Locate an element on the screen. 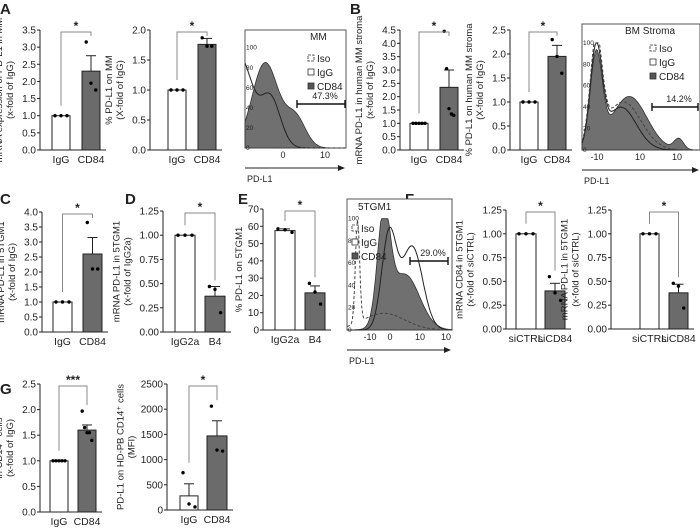  y-tick-label: 0 is located at coordinates (585, 150).